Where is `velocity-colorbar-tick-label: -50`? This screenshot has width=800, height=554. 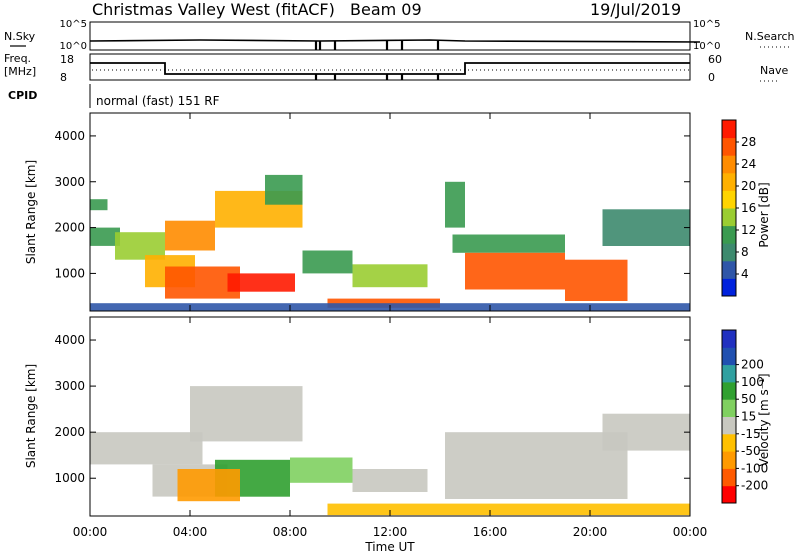 velocity-colorbar-tick-label: -50 is located at coordinates (751, 451).